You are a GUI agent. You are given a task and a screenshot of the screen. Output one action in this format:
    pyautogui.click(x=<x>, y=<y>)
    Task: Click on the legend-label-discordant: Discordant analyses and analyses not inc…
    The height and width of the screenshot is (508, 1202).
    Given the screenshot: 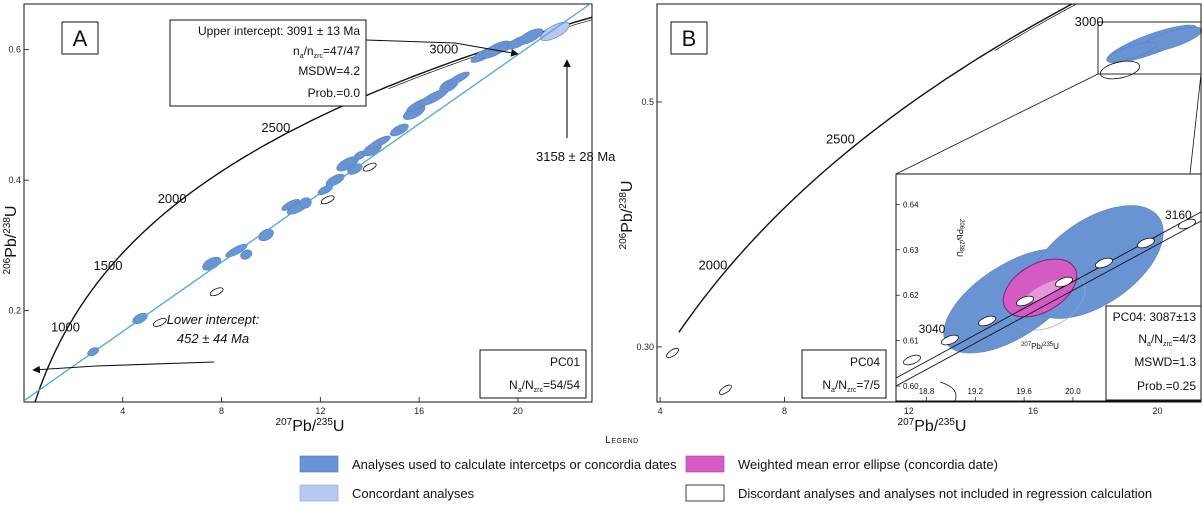 What is the action you would take?
    pyautogui.click(x=945, y=493)
    